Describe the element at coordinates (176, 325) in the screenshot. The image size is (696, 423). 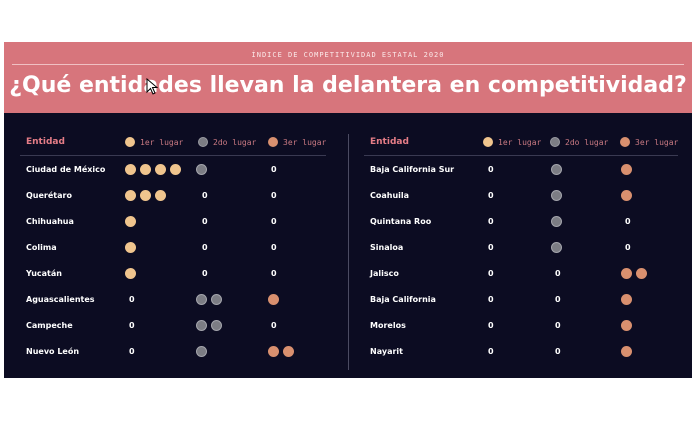
I see `table-row: Campeche 0 0` at that location.